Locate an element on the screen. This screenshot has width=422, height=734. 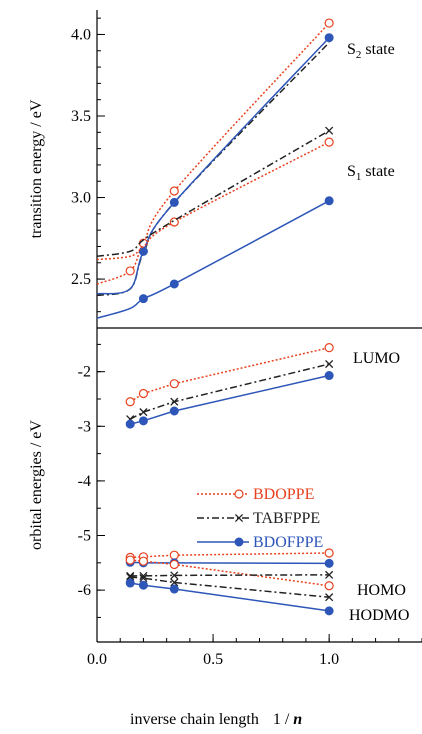
y-tick-label-top: 2.5 is located at coordinates (81, 279).